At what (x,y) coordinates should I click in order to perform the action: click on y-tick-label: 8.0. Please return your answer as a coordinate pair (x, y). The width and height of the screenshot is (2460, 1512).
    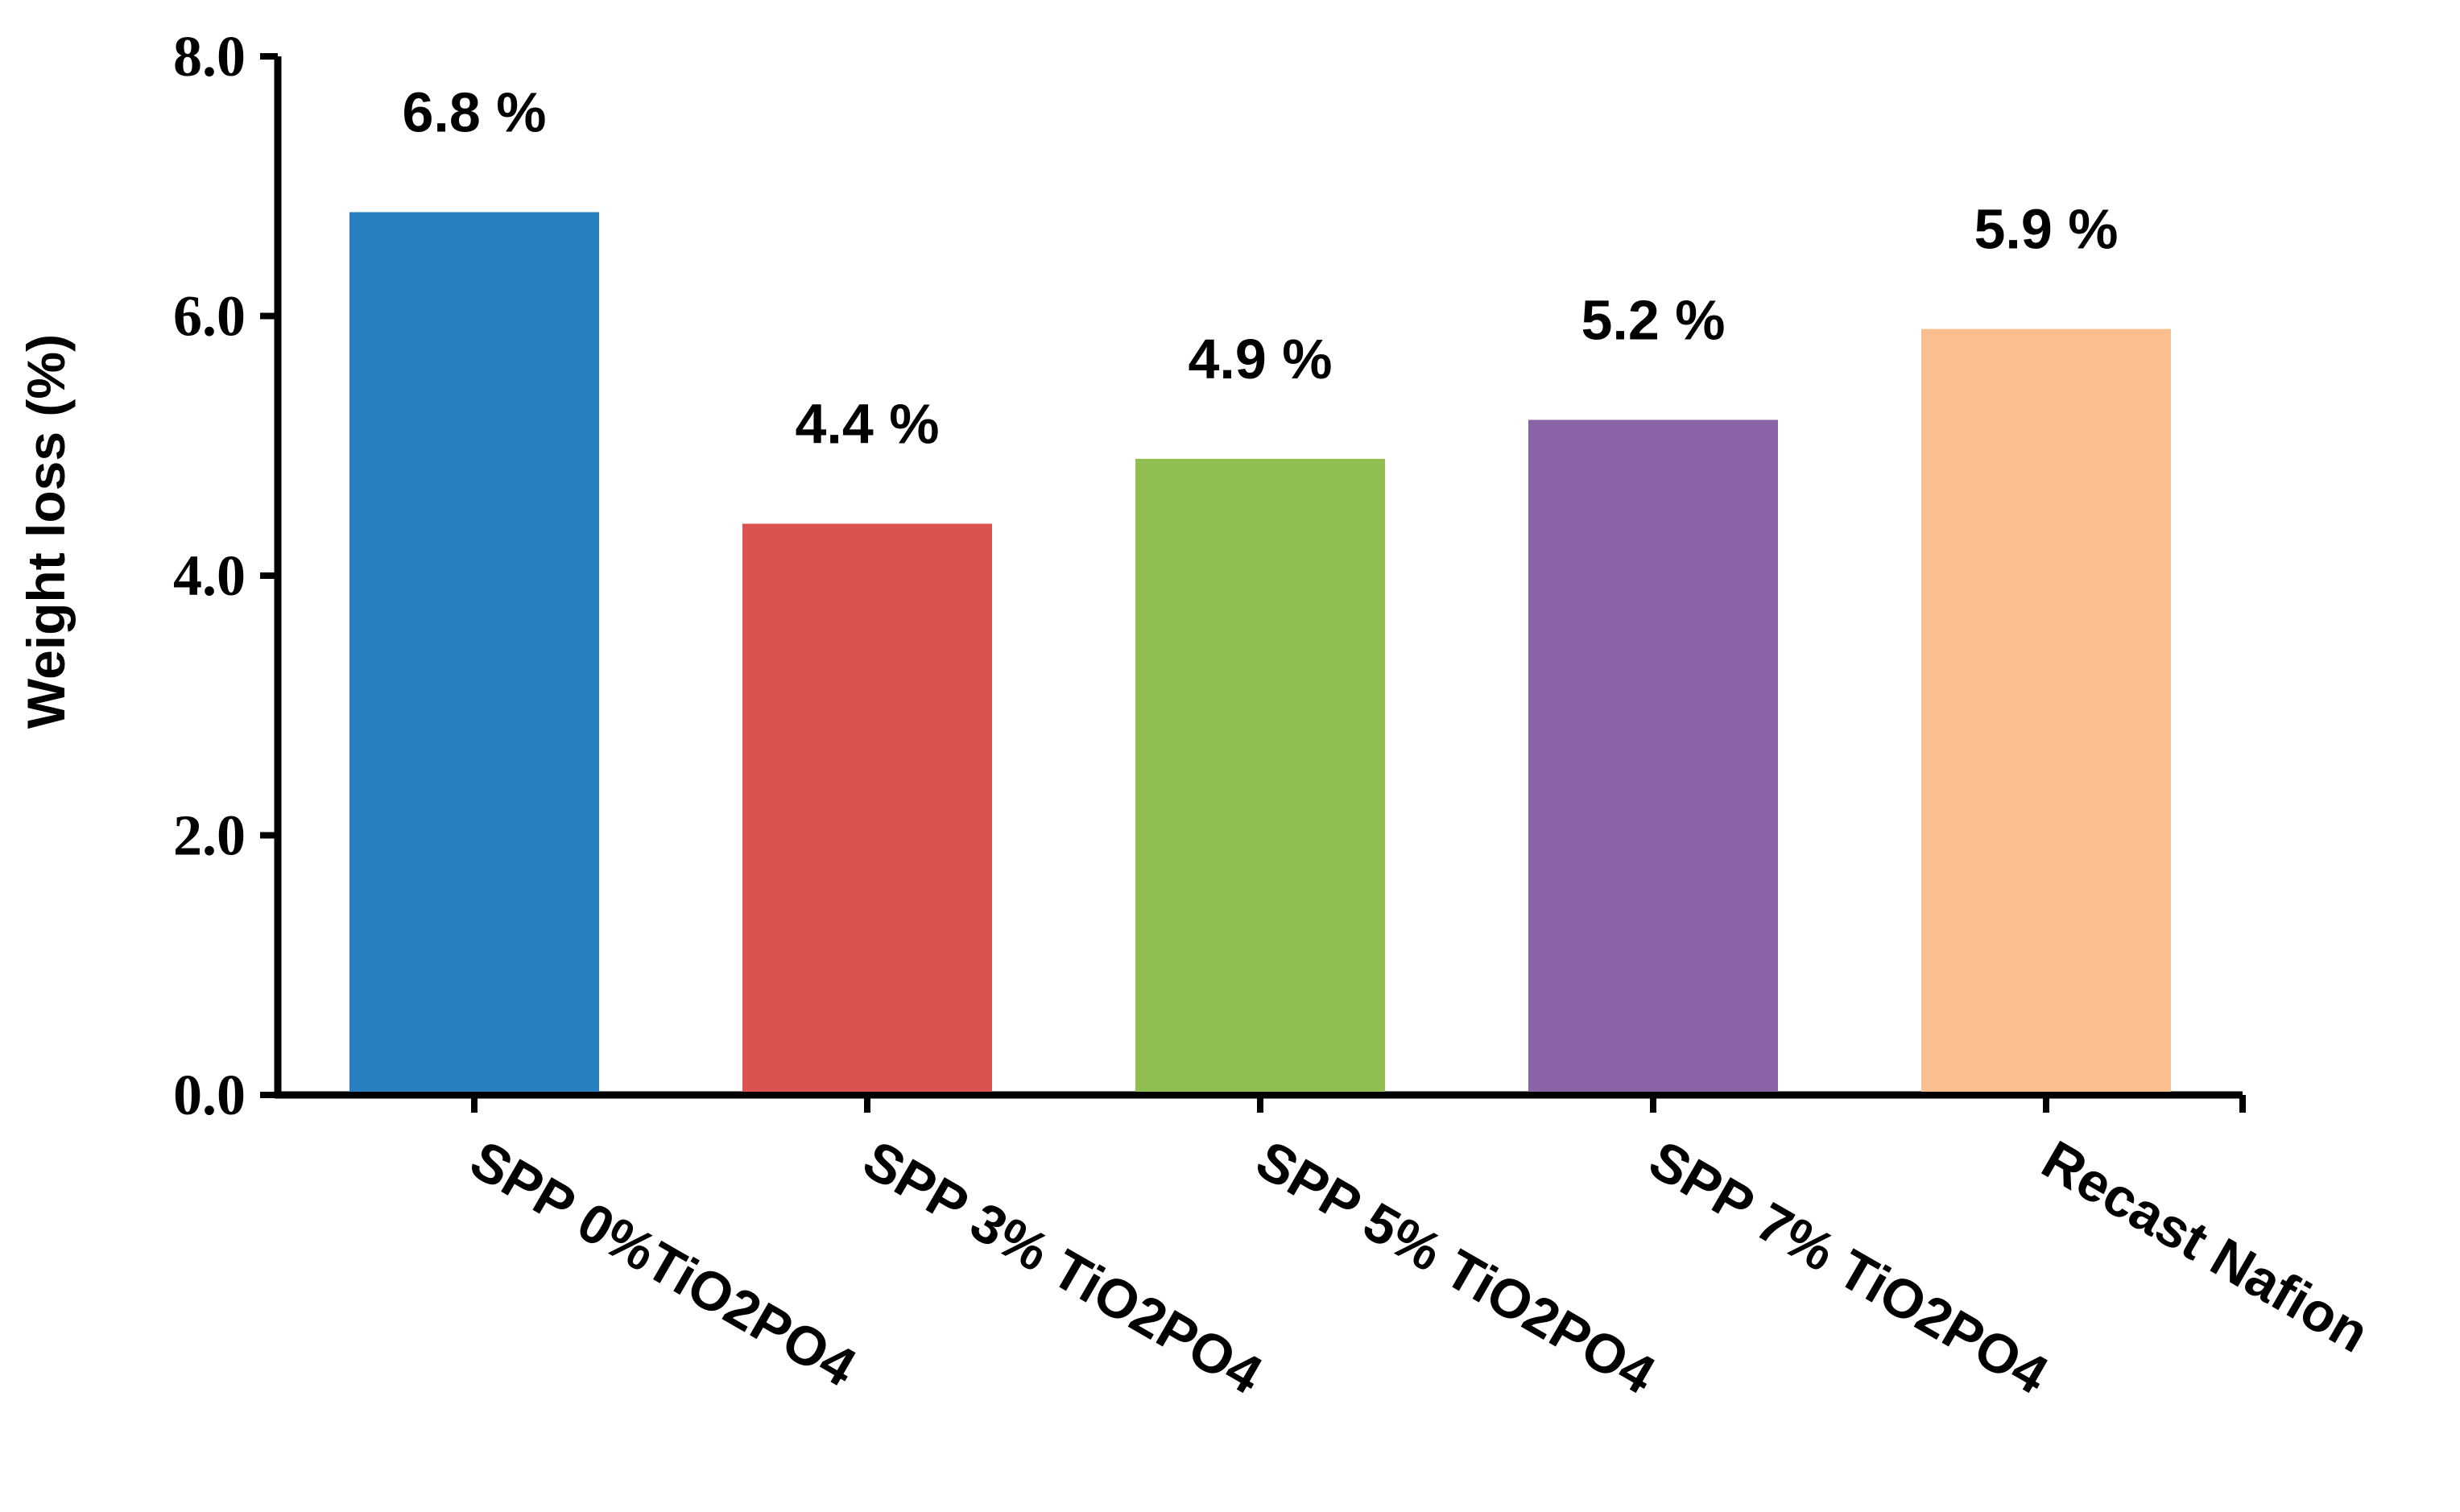
    Looking at the image, I should click on (209, 56).